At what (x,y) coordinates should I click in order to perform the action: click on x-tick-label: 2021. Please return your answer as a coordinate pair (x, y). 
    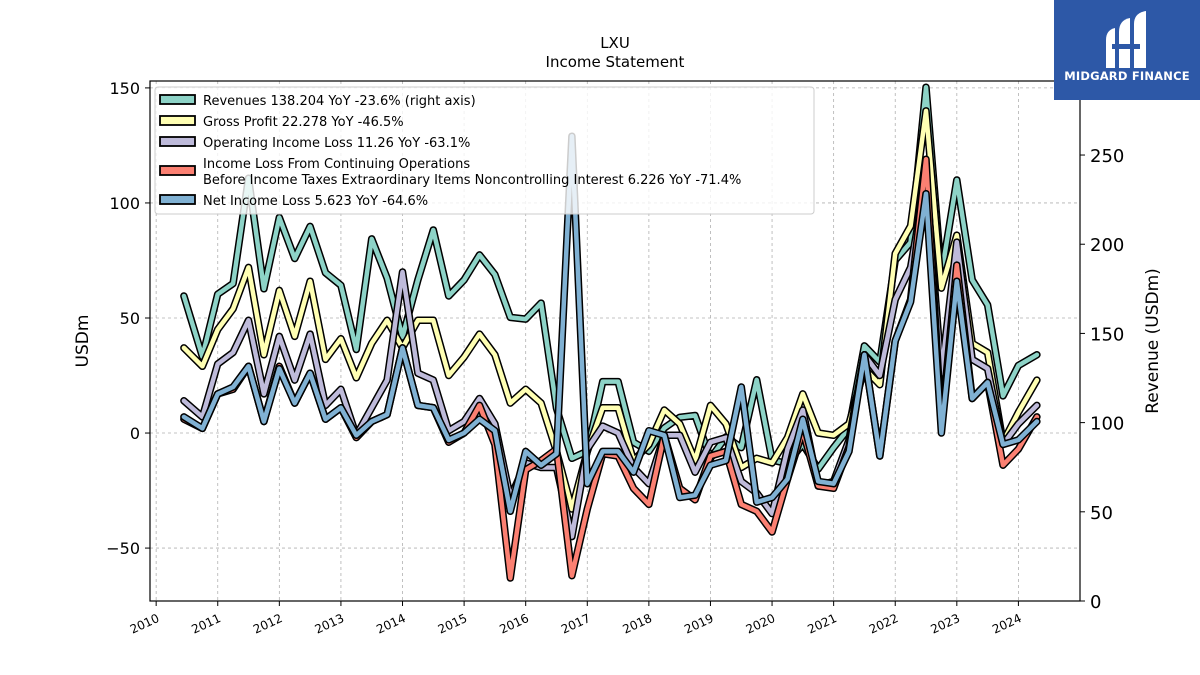
    Looking at the image, I should click on (822, 624).